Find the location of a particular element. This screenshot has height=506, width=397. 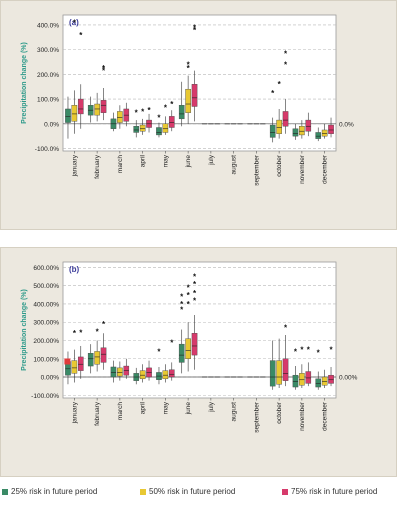

y-tick-label: 0.0% is located at coordinates (51, 124).